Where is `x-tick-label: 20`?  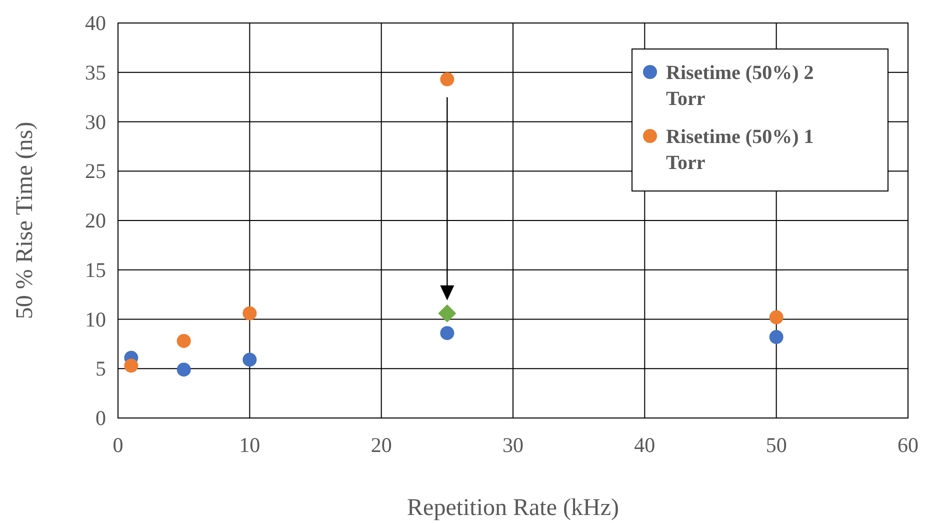
x-tick-label: 20 is located at coordinates (381, 445).